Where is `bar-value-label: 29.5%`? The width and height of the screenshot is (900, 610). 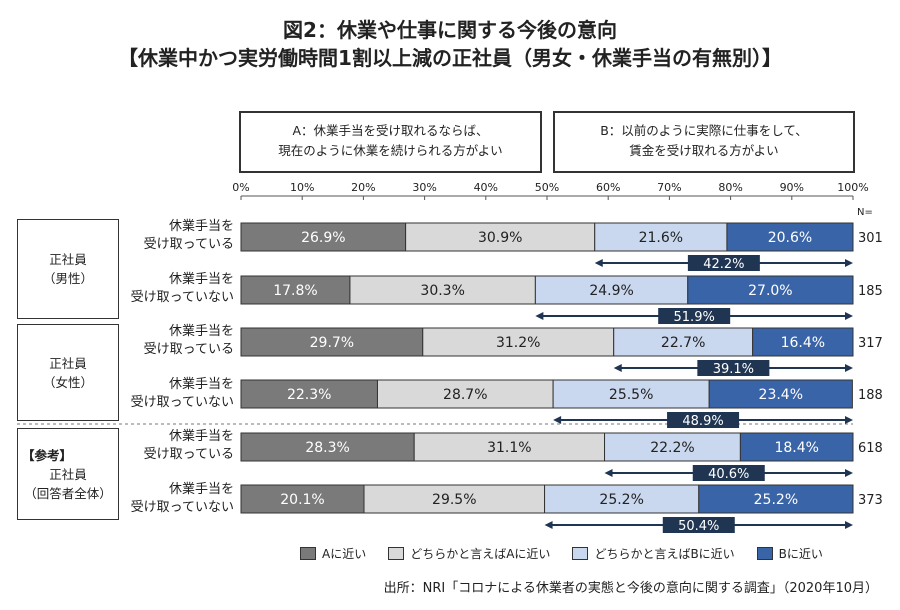
bar-value-label: 29.5% is located at coordinates (454, 500).